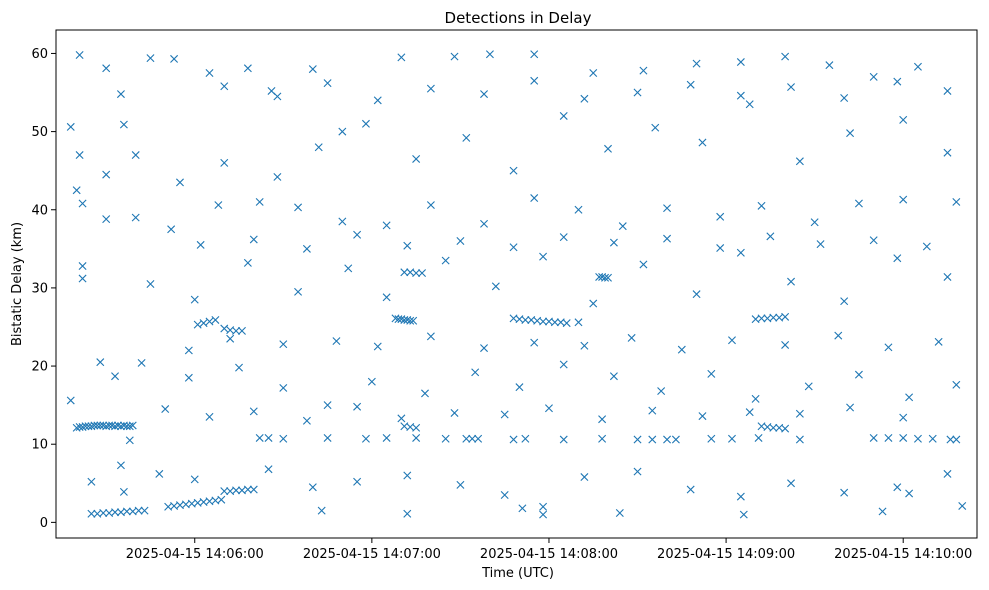 This screenshot has width=989, height=590. I want to click on y-tick-label: 50, so click(39, 132).